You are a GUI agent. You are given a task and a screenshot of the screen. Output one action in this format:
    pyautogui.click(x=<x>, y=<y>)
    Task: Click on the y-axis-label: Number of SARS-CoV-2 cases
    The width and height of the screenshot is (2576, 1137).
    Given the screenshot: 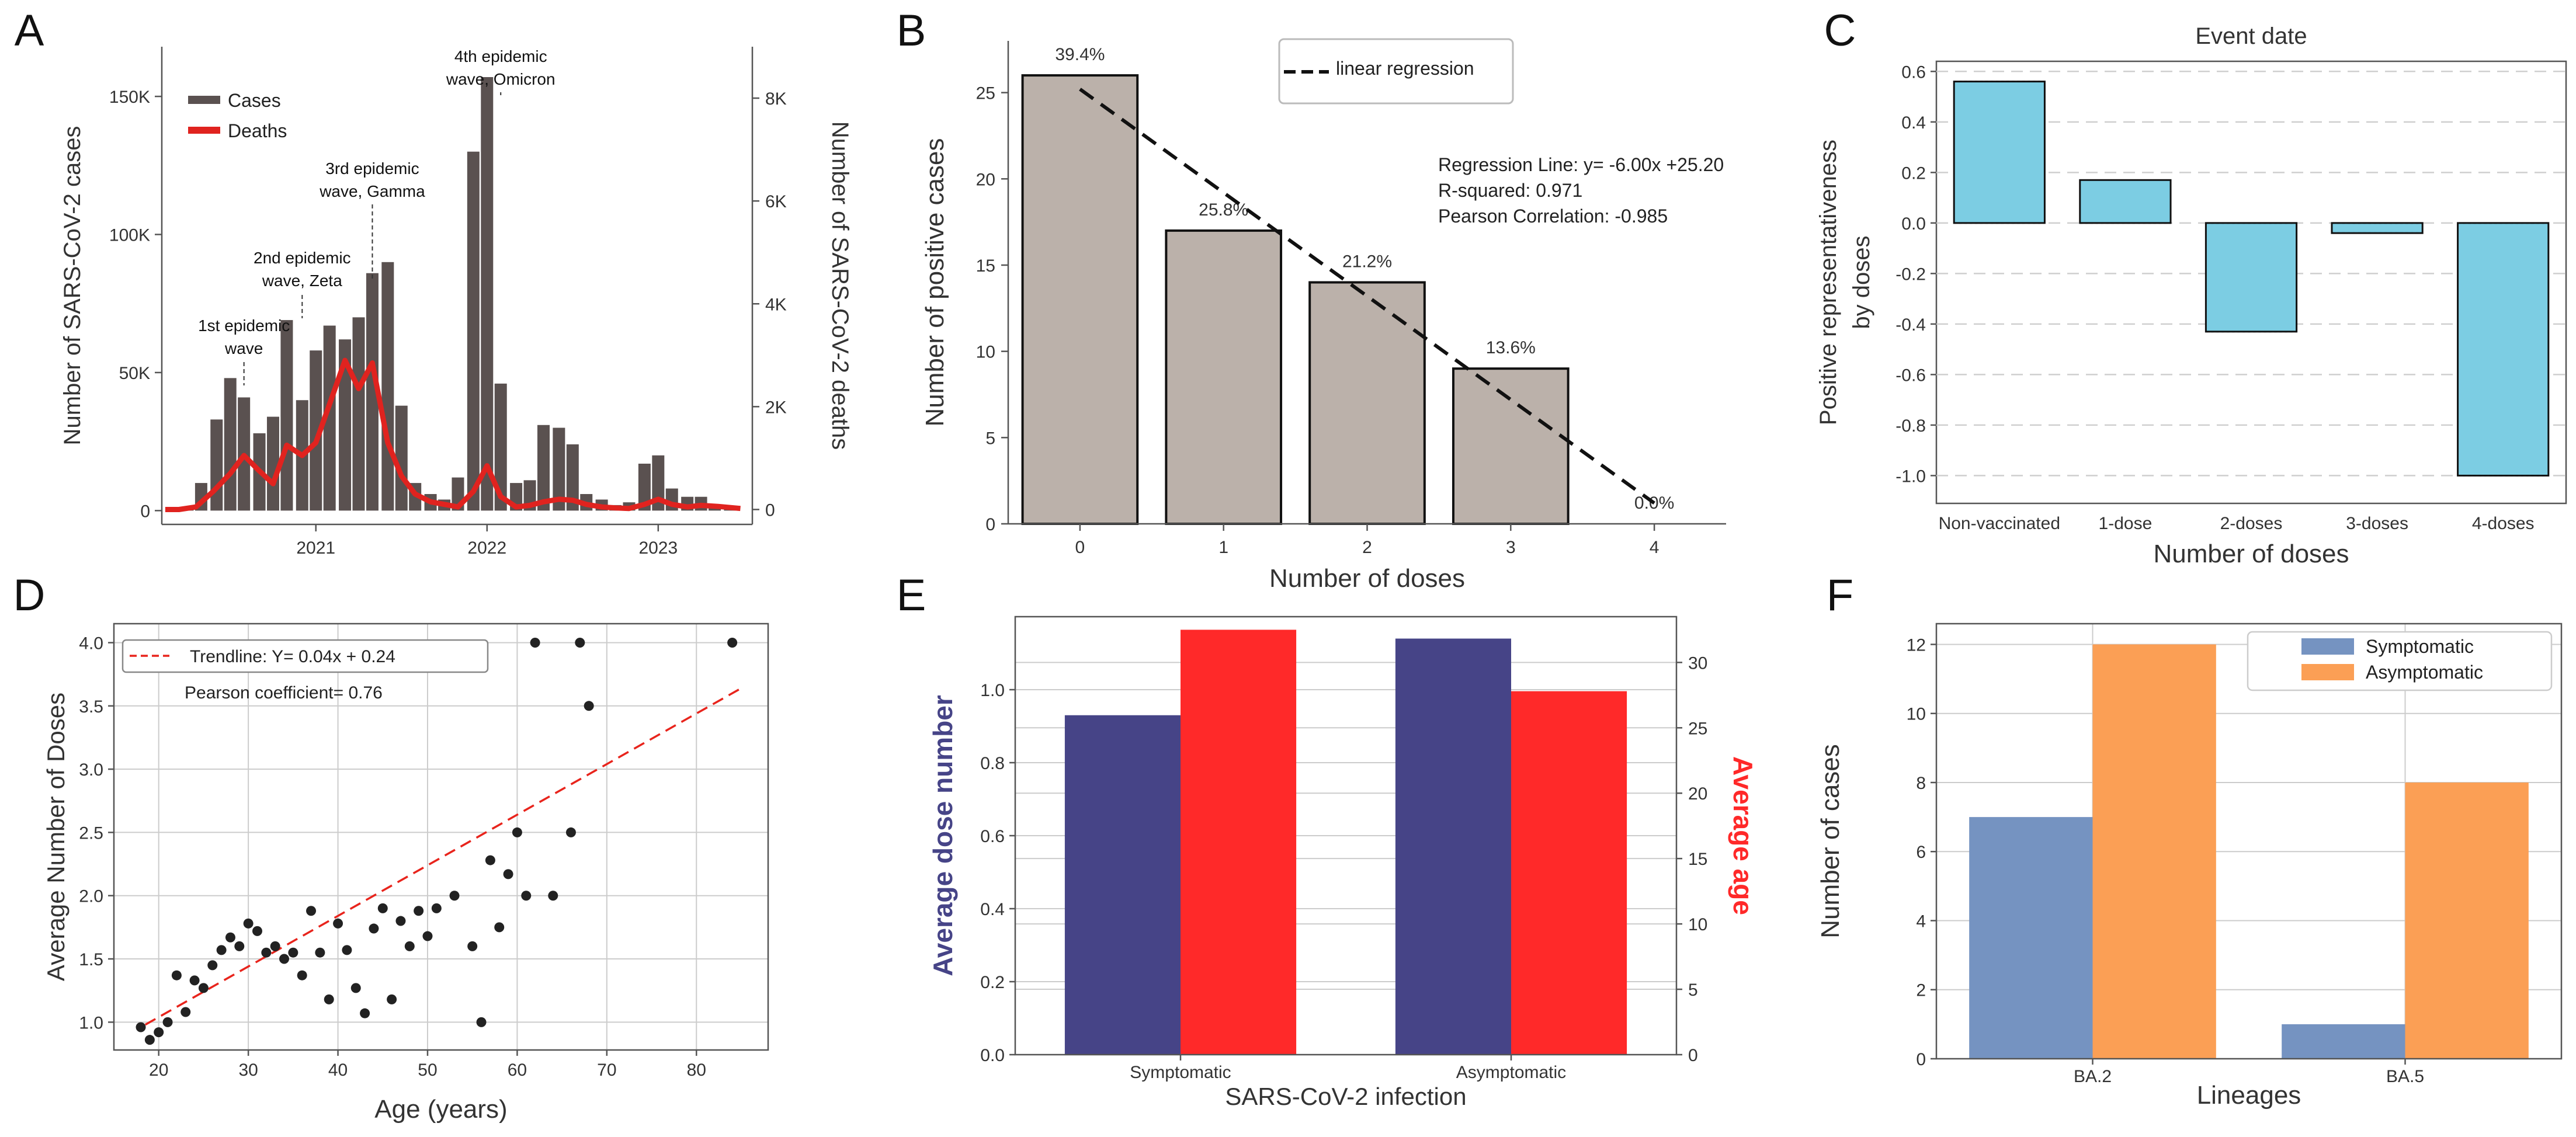 What is the action you would take?
    pyautogui.click(x=72, y=286)
    